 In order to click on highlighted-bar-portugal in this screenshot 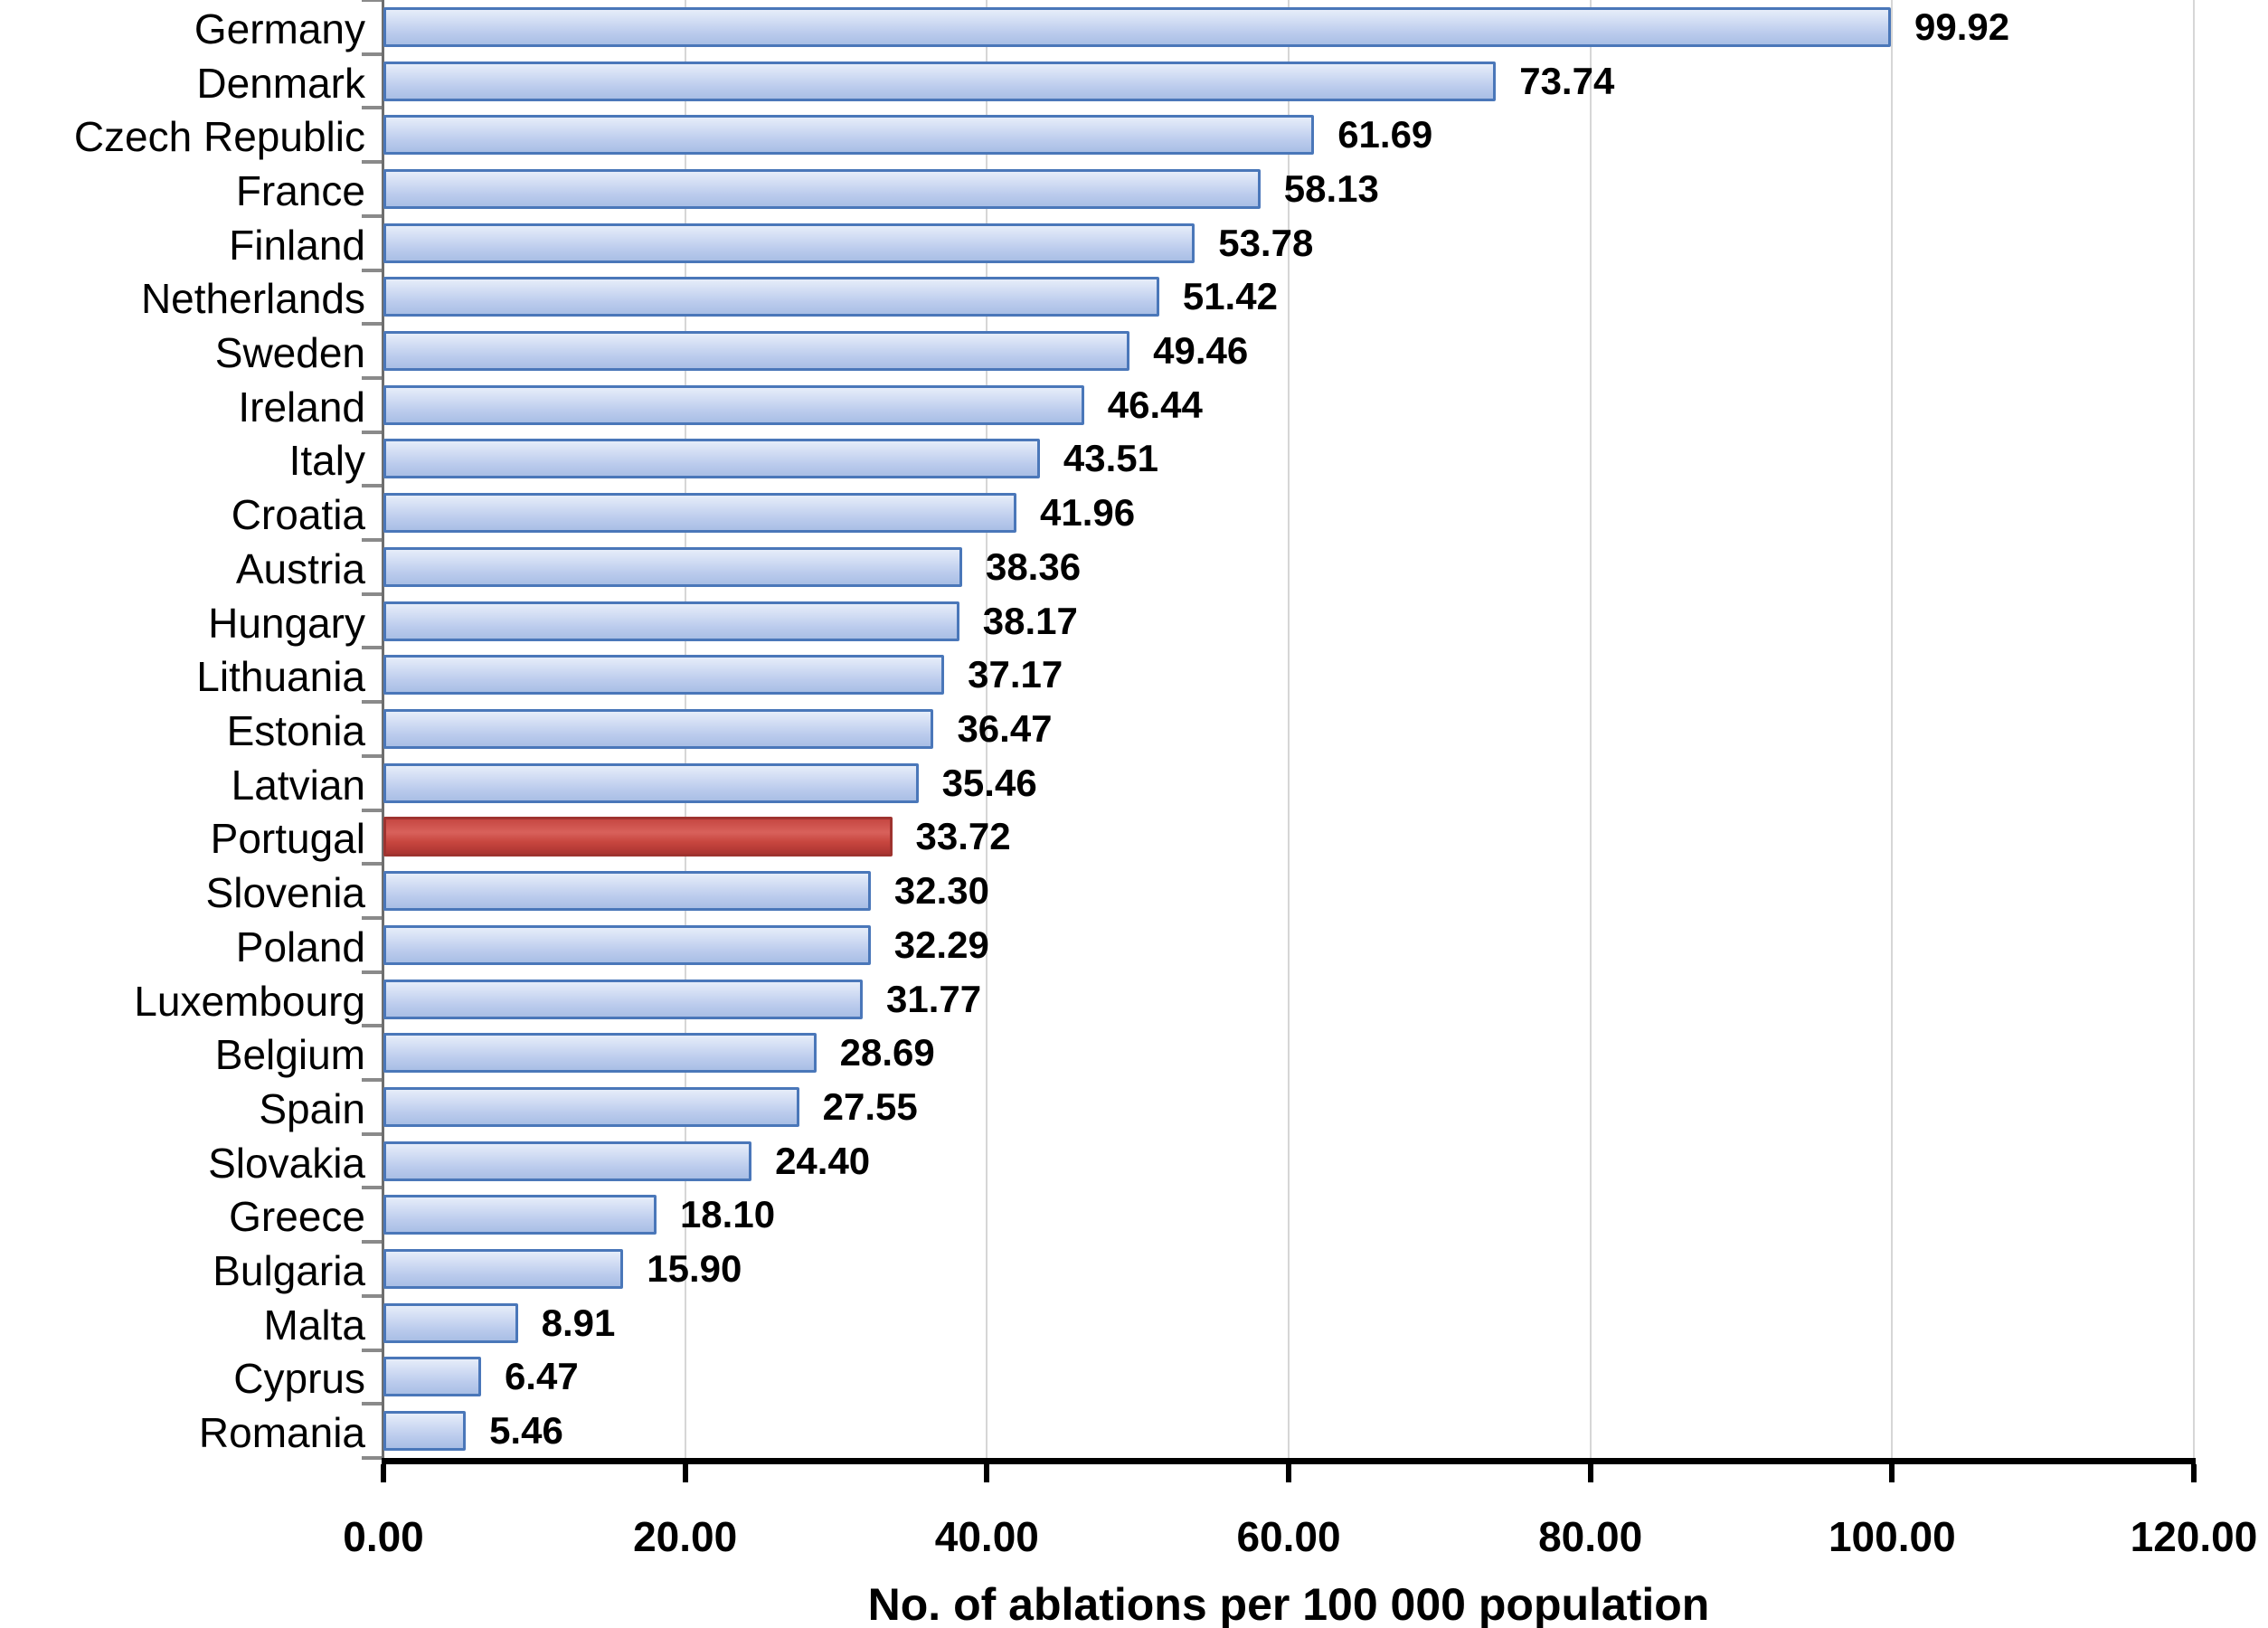, I will do `click(638, 837)`.